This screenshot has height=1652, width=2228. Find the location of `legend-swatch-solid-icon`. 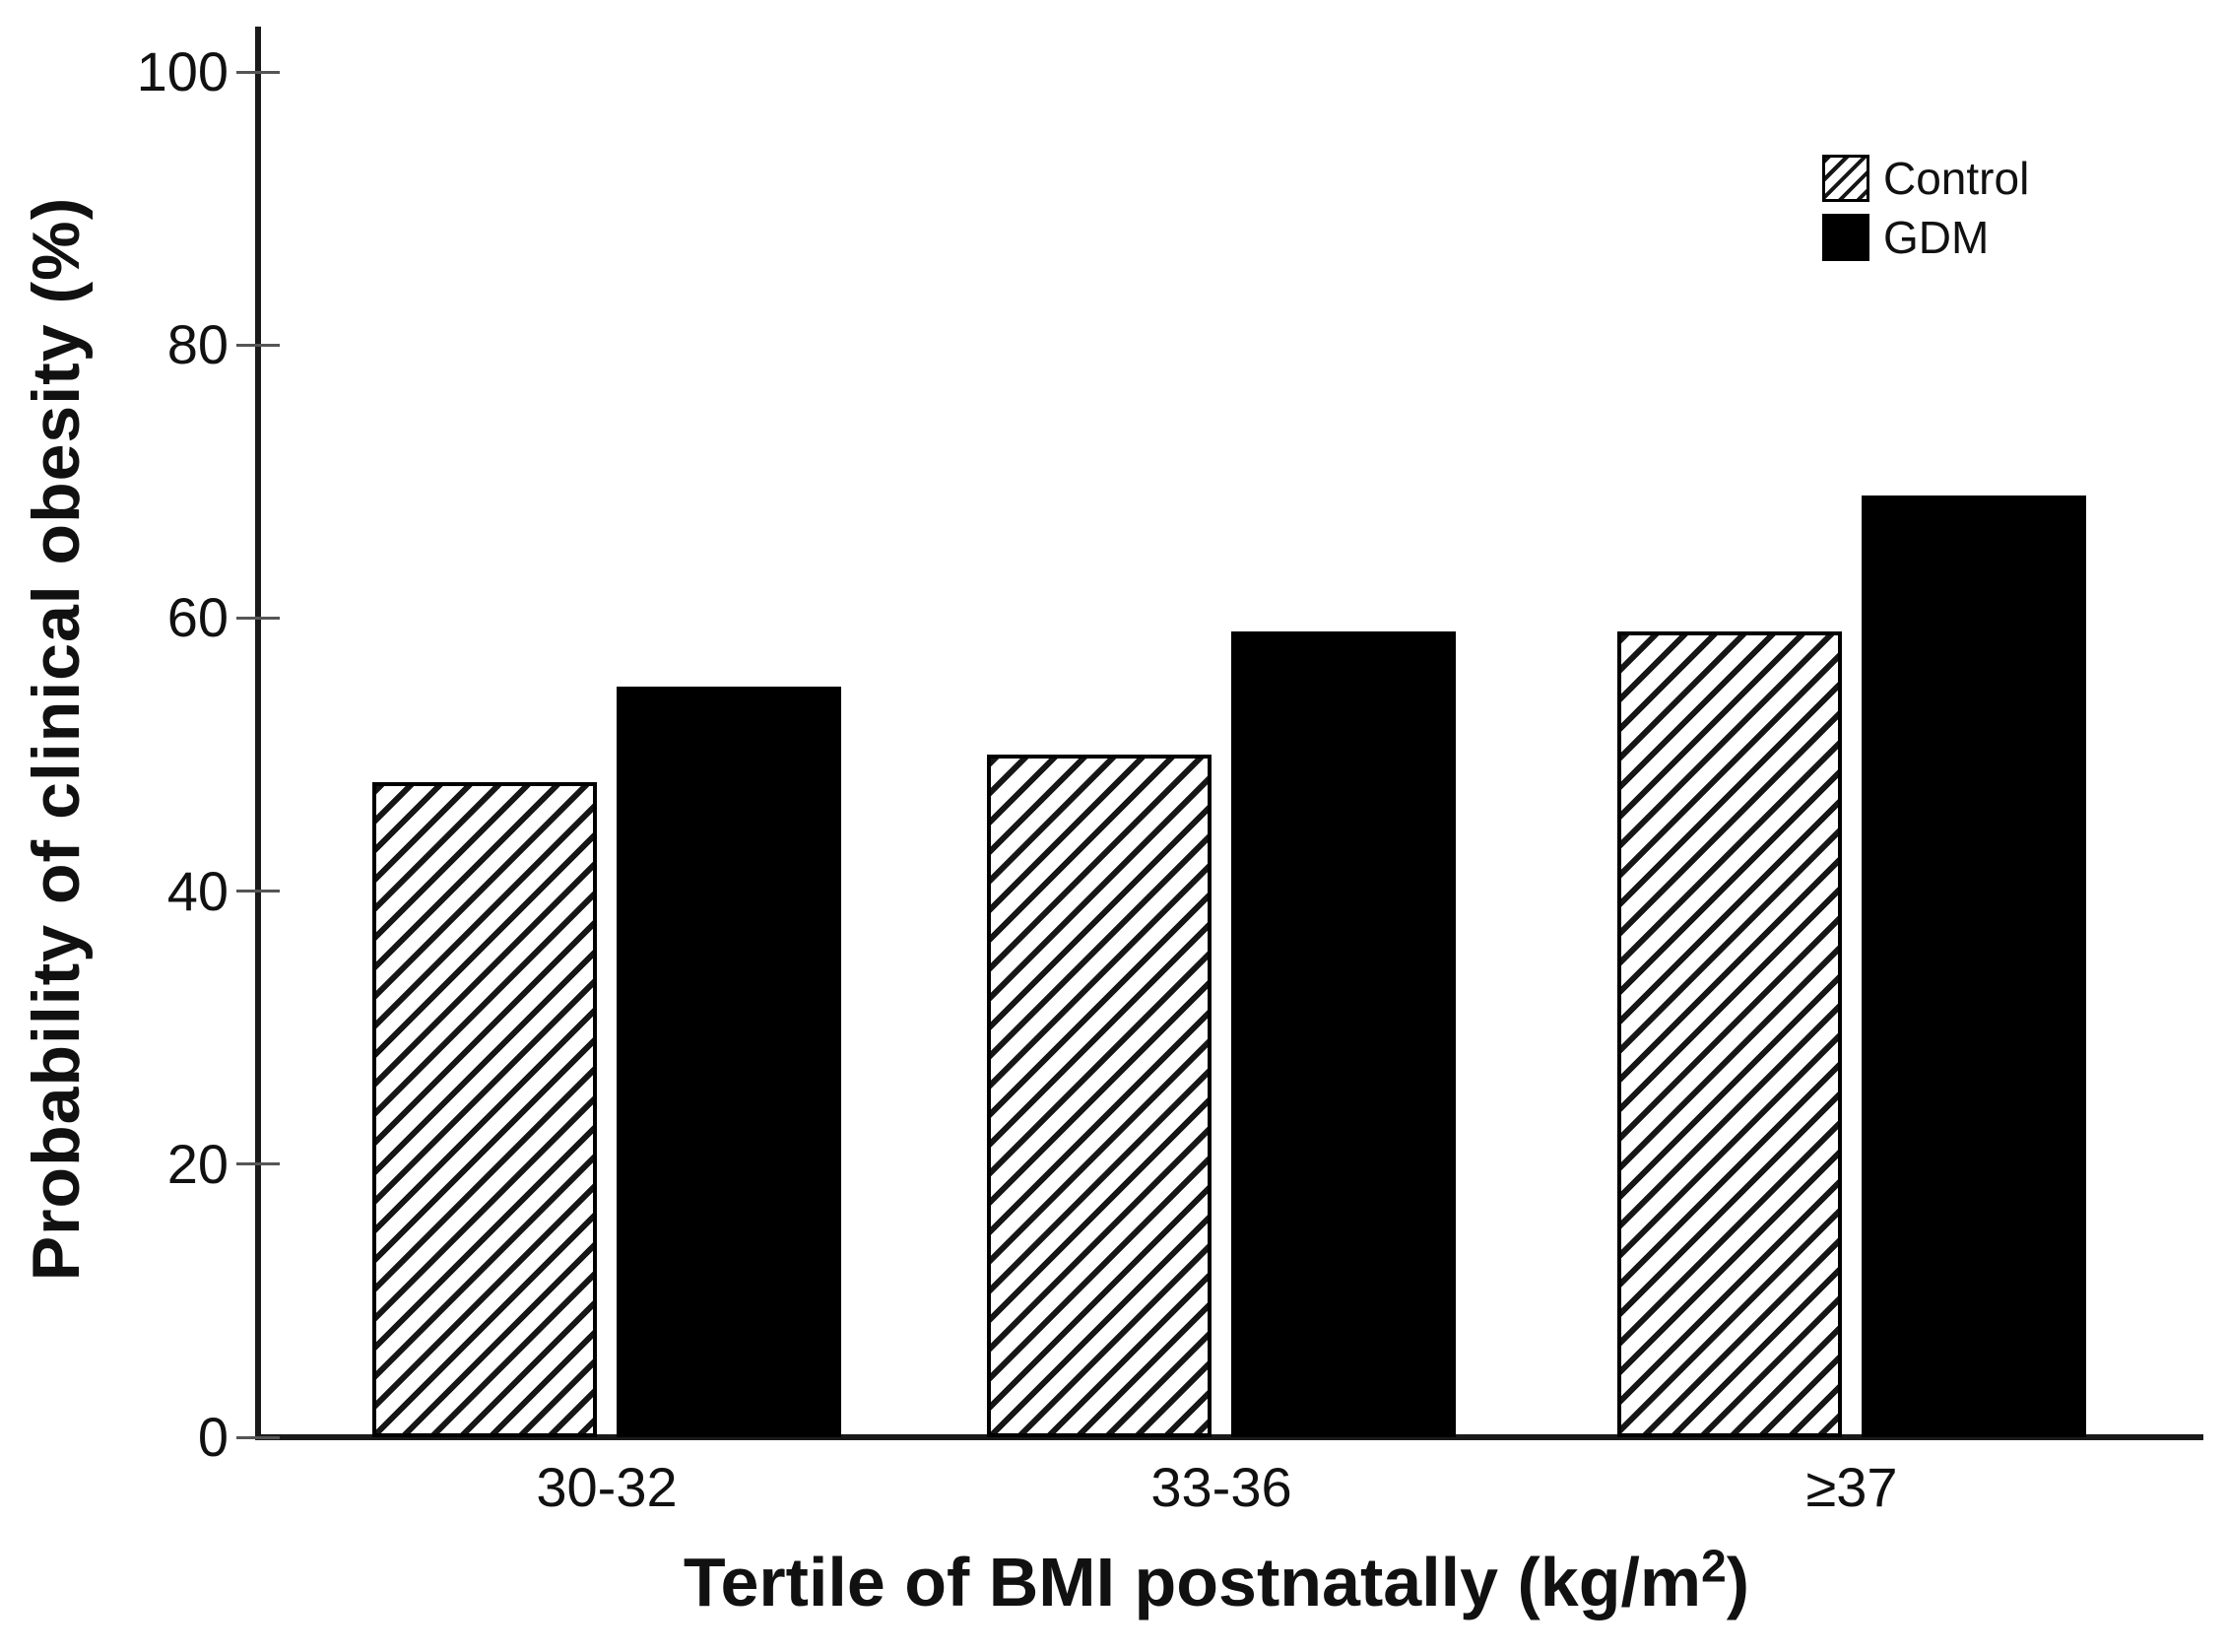

legend-swatch-solid-icon is located at coordinates (1845, 238).